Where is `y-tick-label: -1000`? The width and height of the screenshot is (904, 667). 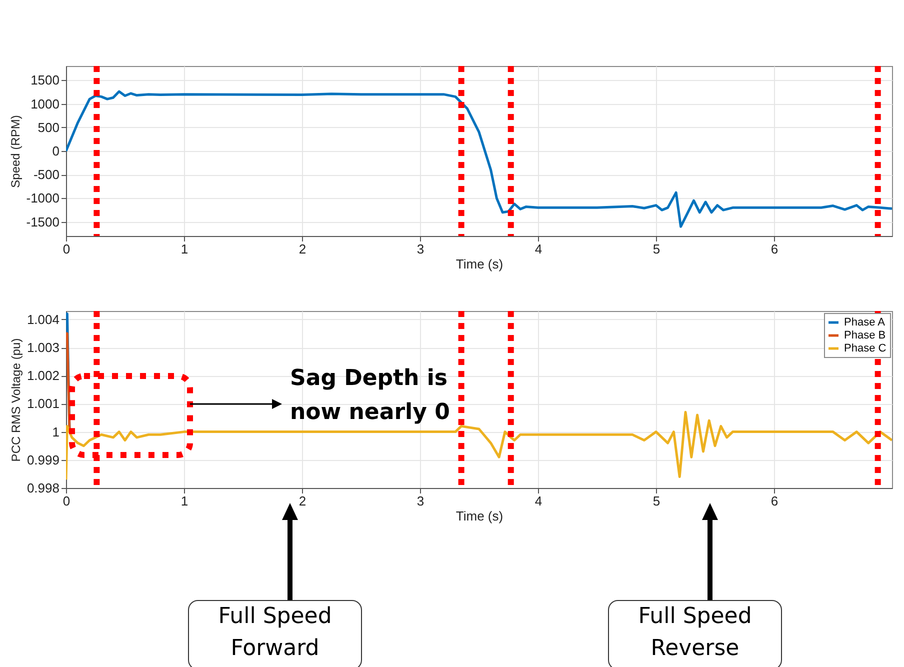 y-tick-label: -1000 is located at coordinates (43, 198).